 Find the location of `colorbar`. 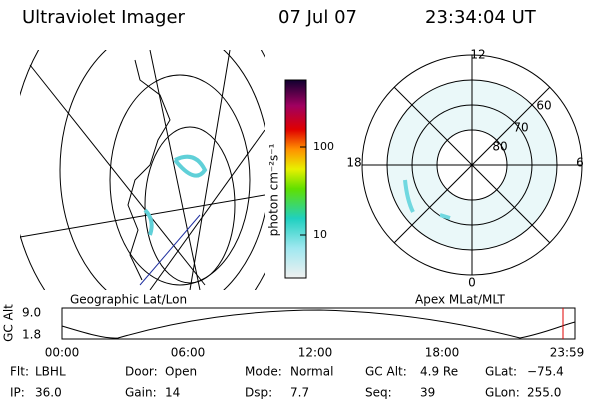

colorbar is located at coordinates (295, 179).